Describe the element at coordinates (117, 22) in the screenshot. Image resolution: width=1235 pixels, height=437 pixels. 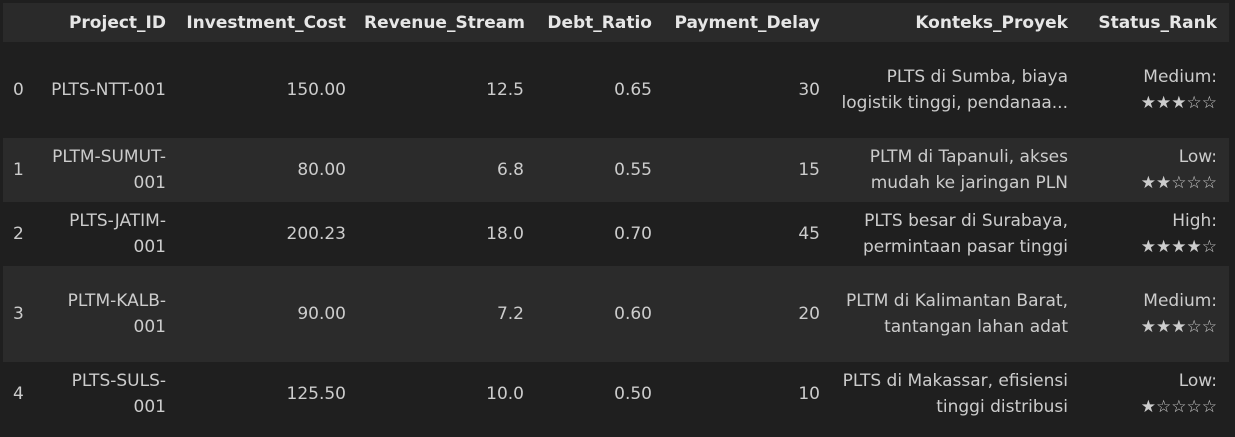
I see `column-header-project-id: Project_ID` at that location.